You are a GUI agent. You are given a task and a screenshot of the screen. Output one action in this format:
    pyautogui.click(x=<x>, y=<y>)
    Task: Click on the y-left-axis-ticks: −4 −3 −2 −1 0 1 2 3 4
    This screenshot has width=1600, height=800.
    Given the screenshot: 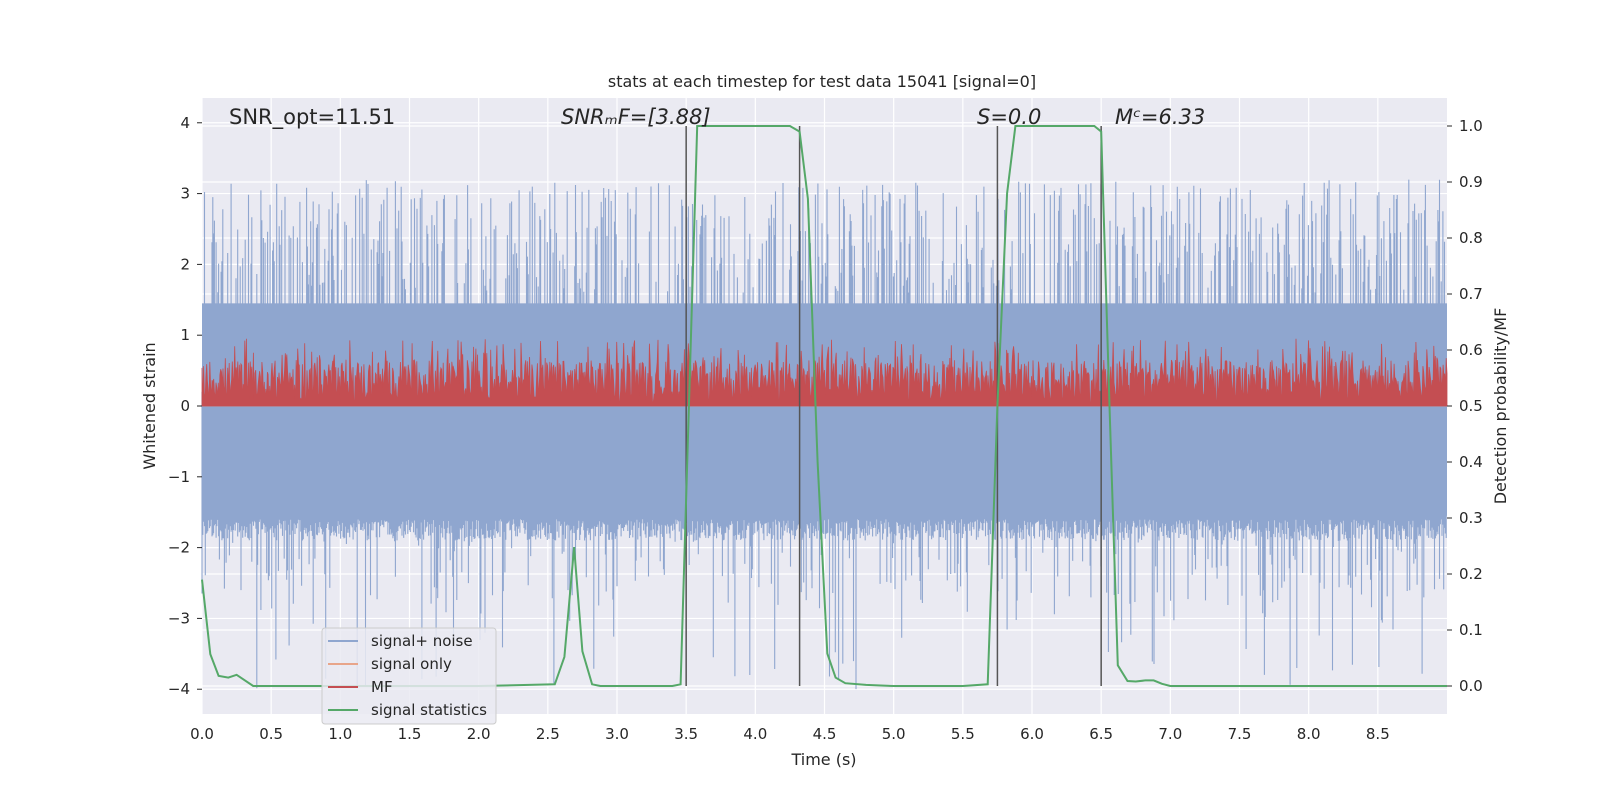 What is the action you would take?
    pyautogui.click(x=185, y=406)
    